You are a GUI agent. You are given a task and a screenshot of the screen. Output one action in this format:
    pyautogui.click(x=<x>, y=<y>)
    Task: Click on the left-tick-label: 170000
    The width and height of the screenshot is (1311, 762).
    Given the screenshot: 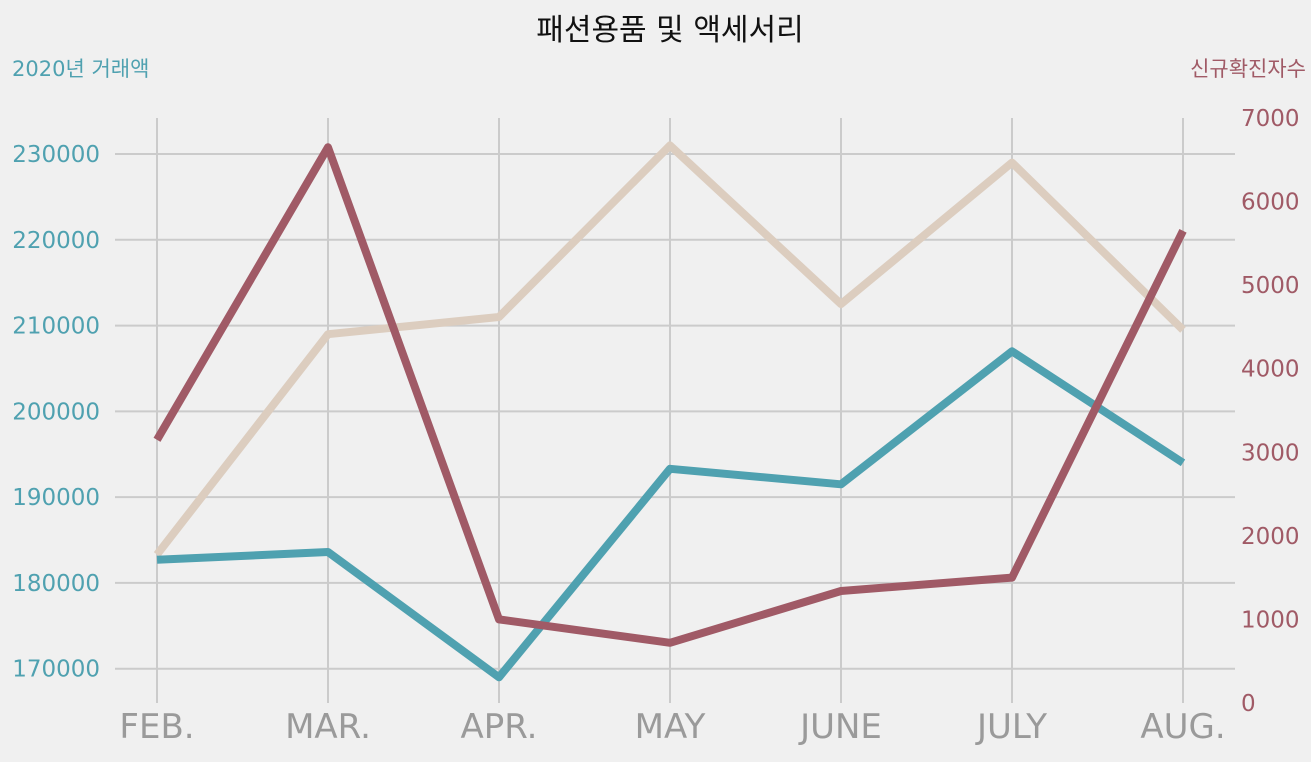 What is the action you would take?
    pyautogui.click(x=56, y=670)
    